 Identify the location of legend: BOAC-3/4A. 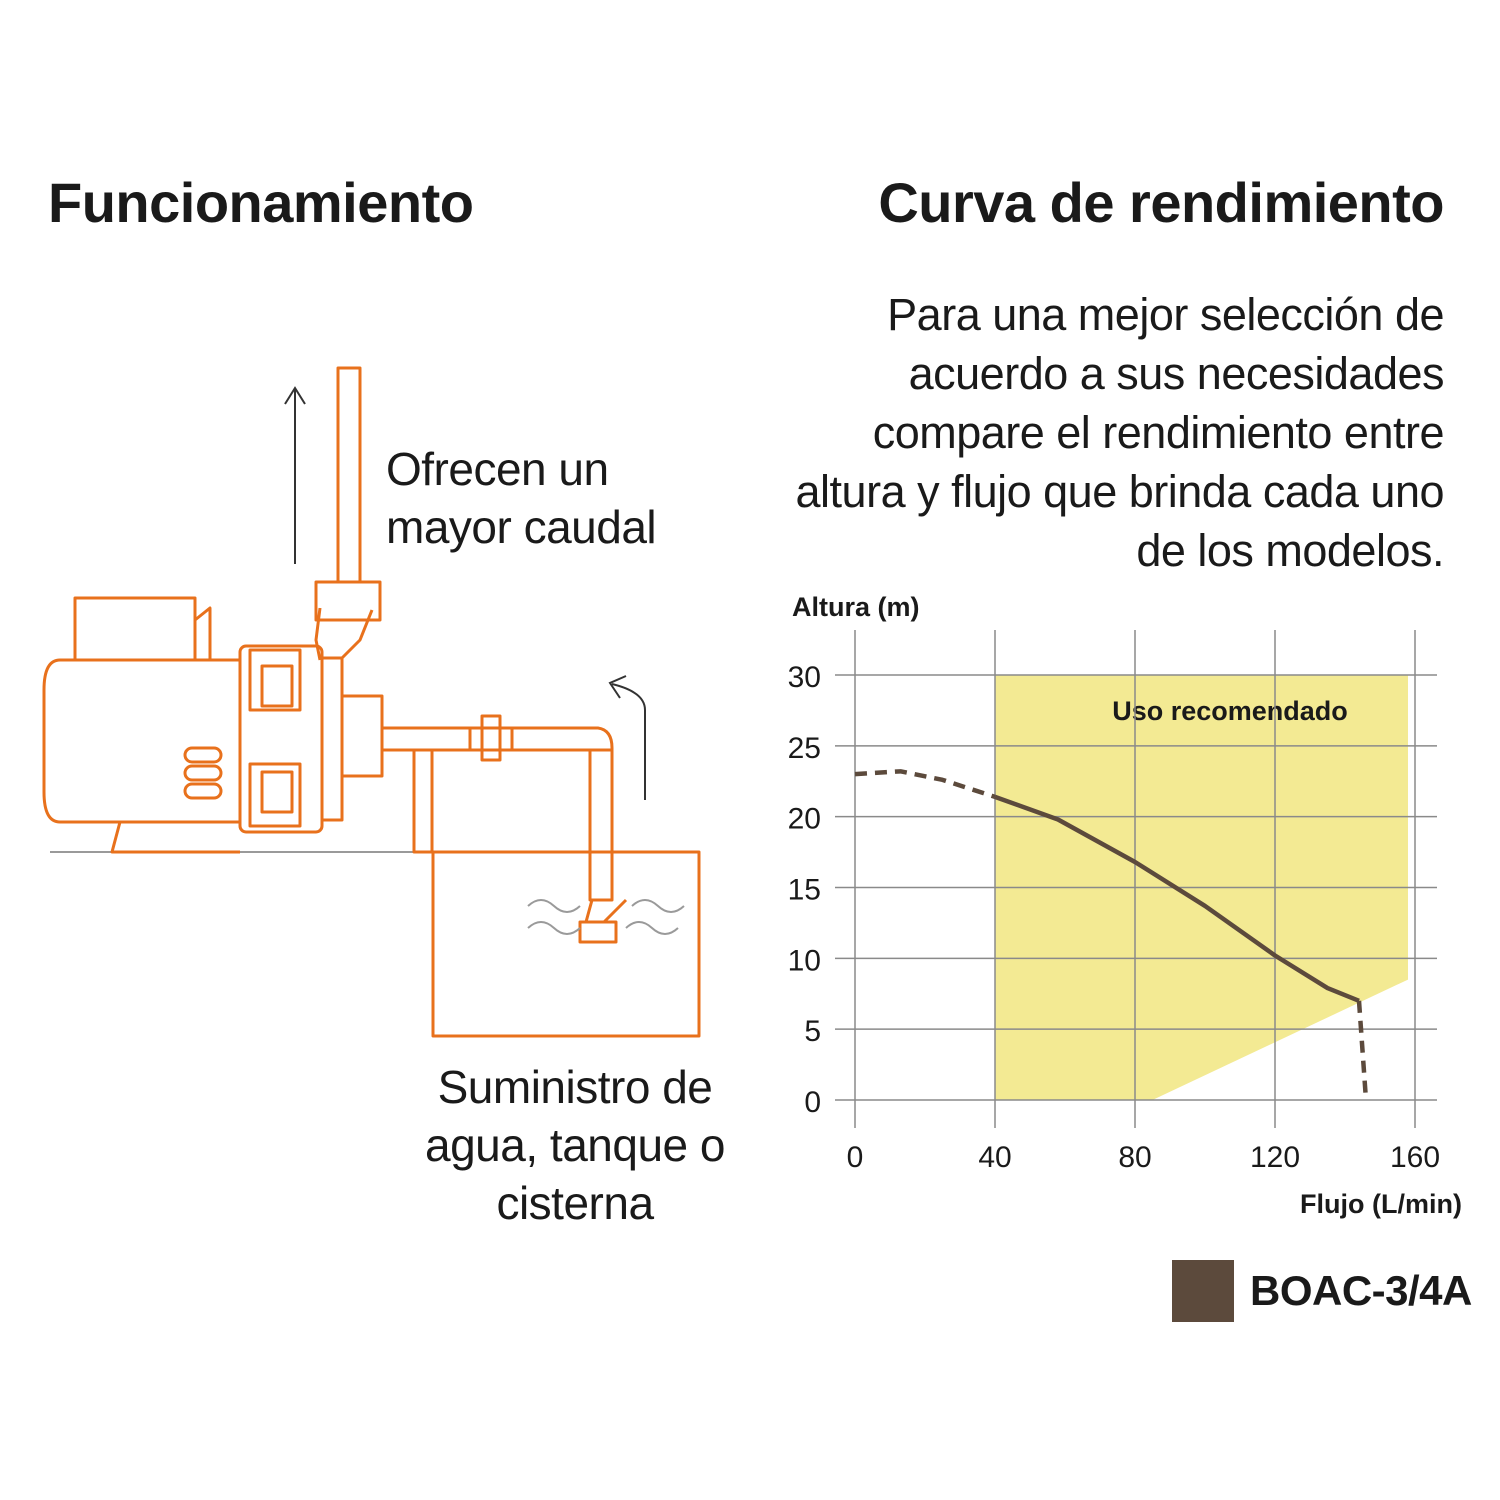
(1322, 1291).